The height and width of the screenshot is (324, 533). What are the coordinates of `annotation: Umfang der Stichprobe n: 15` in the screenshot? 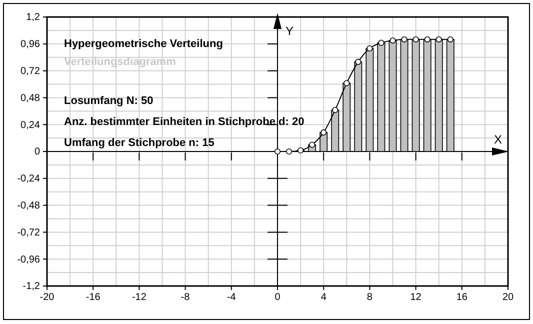 It's located at (139, 143).